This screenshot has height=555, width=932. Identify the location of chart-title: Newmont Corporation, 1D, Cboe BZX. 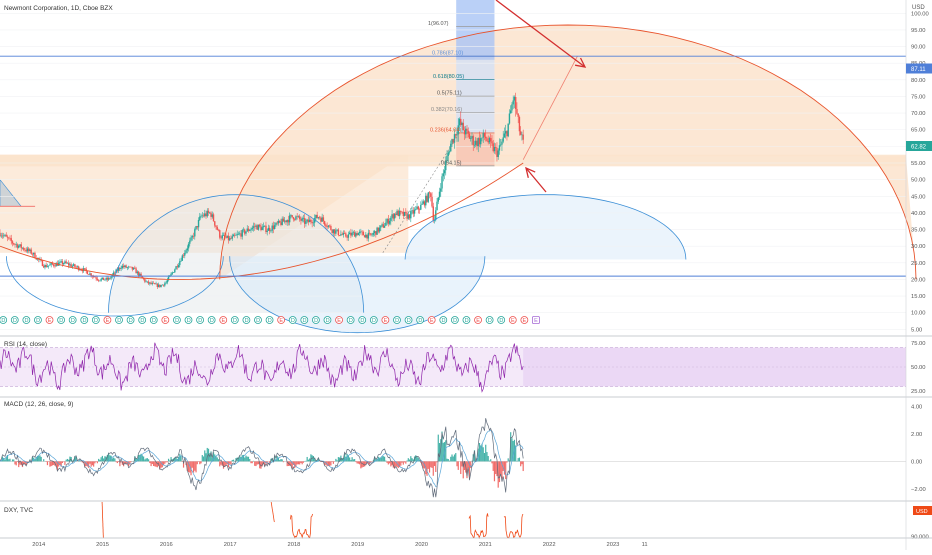
(58, 8).